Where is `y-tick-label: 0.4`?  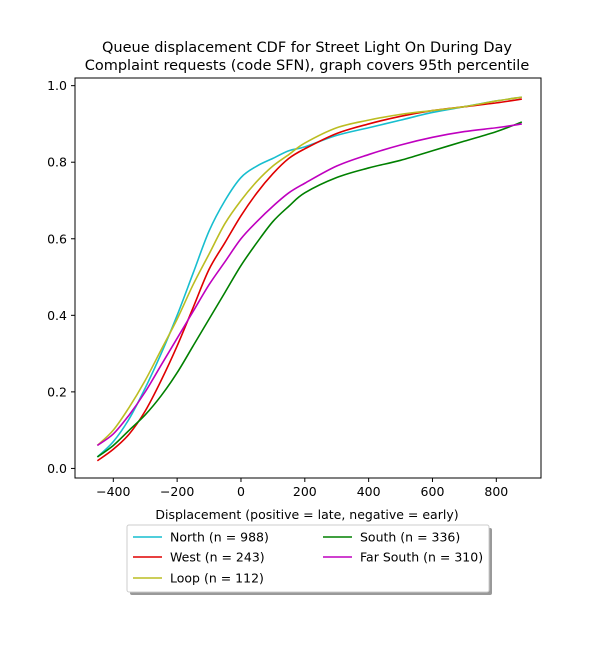 y-tick-label: 0.4 is located at coordinates (57, 315).